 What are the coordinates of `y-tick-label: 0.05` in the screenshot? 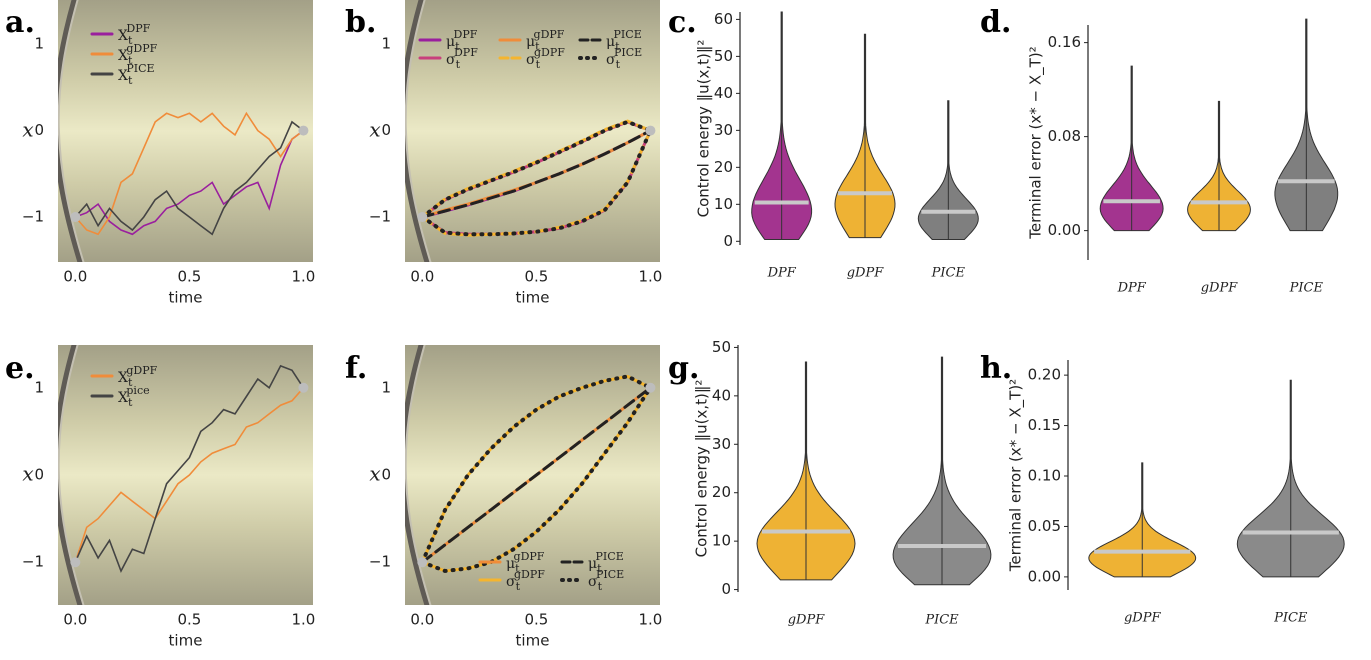 It's located at (1044, 526).